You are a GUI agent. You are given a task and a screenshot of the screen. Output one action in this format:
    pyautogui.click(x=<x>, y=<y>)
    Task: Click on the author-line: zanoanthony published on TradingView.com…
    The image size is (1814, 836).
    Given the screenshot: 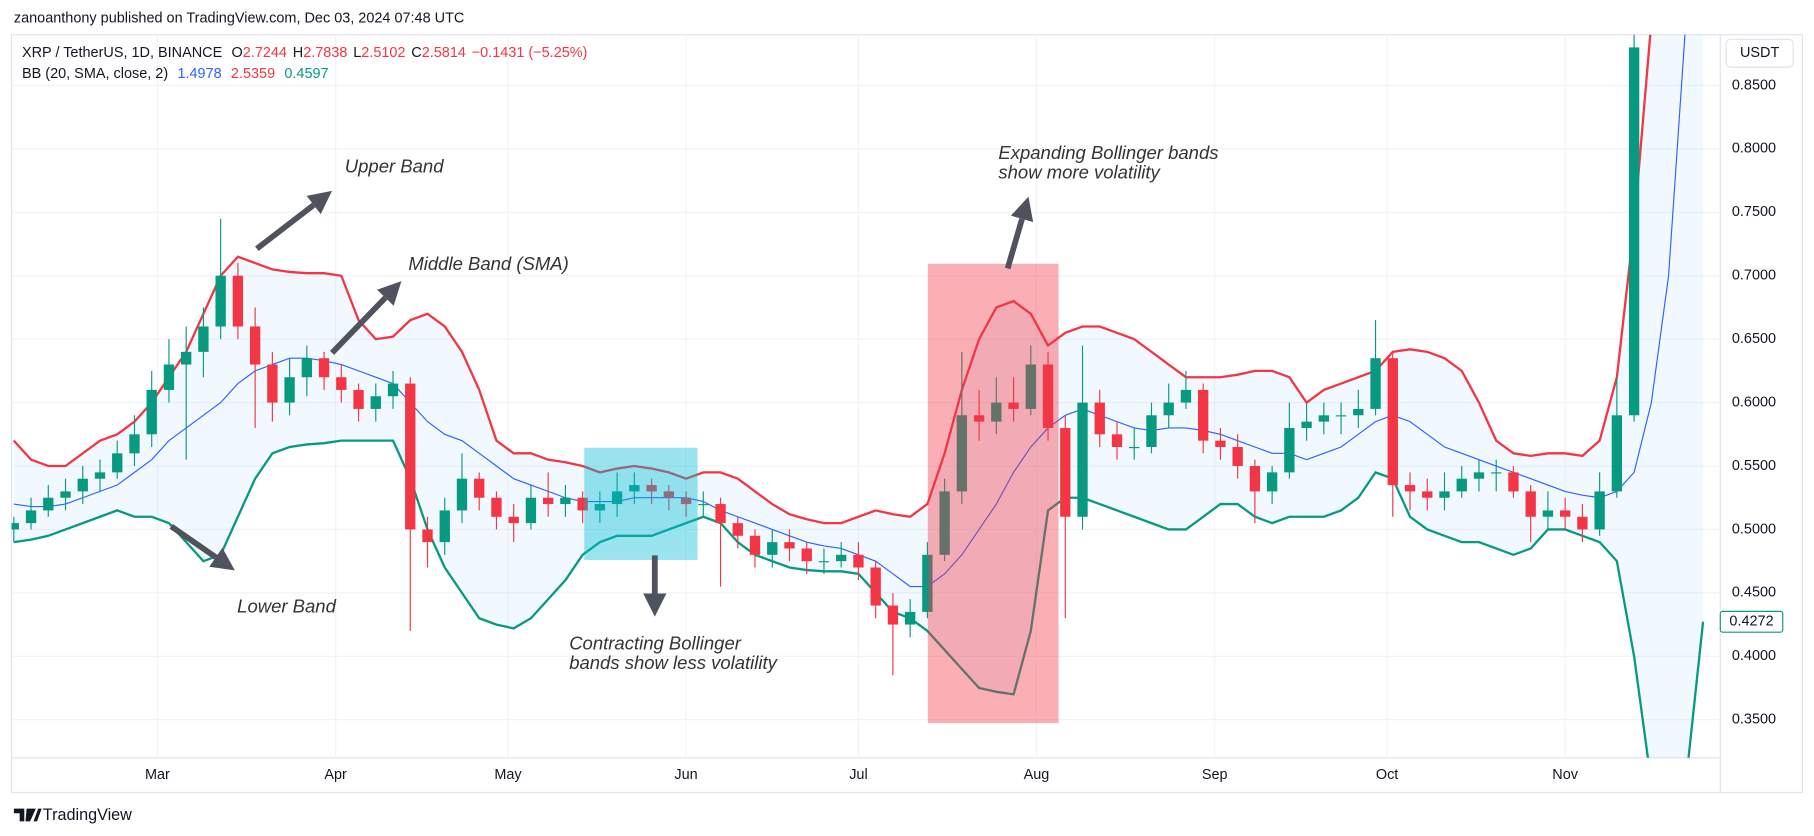 What is the action you would take?
    pyautogui.click(x=239, y=18)
    